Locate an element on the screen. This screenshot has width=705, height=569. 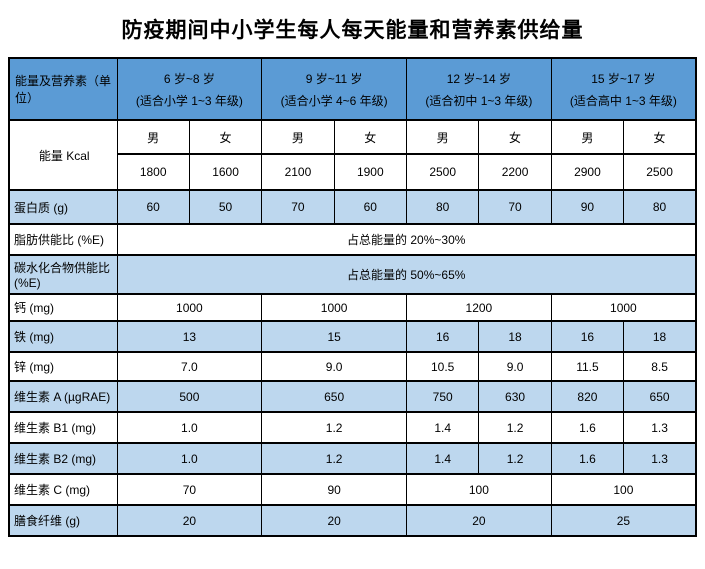
age-group-header-9-11: 9 岁~11 岁 (适合小学 4~6 年级) is located at coordinates (334, 89).